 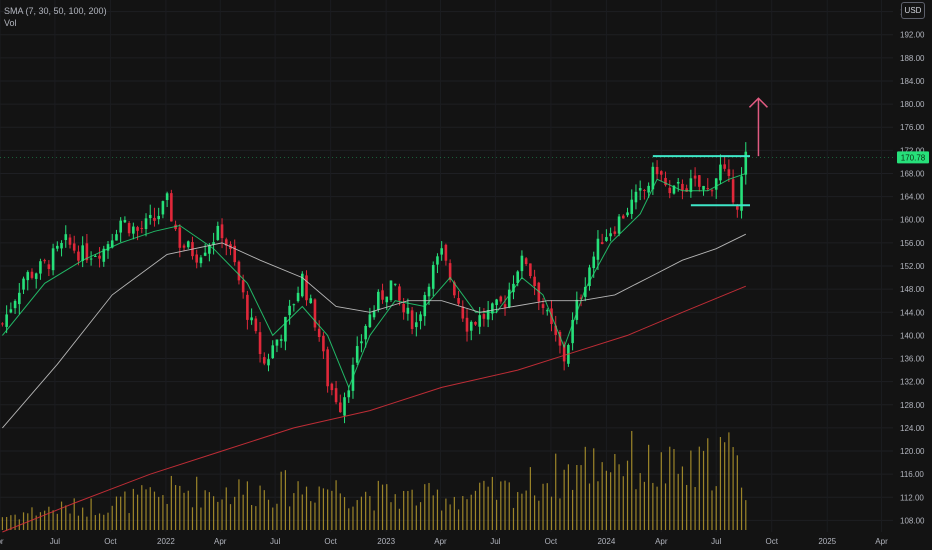 I want to click on volume-legend: Vol, so click(x=10, y=23).